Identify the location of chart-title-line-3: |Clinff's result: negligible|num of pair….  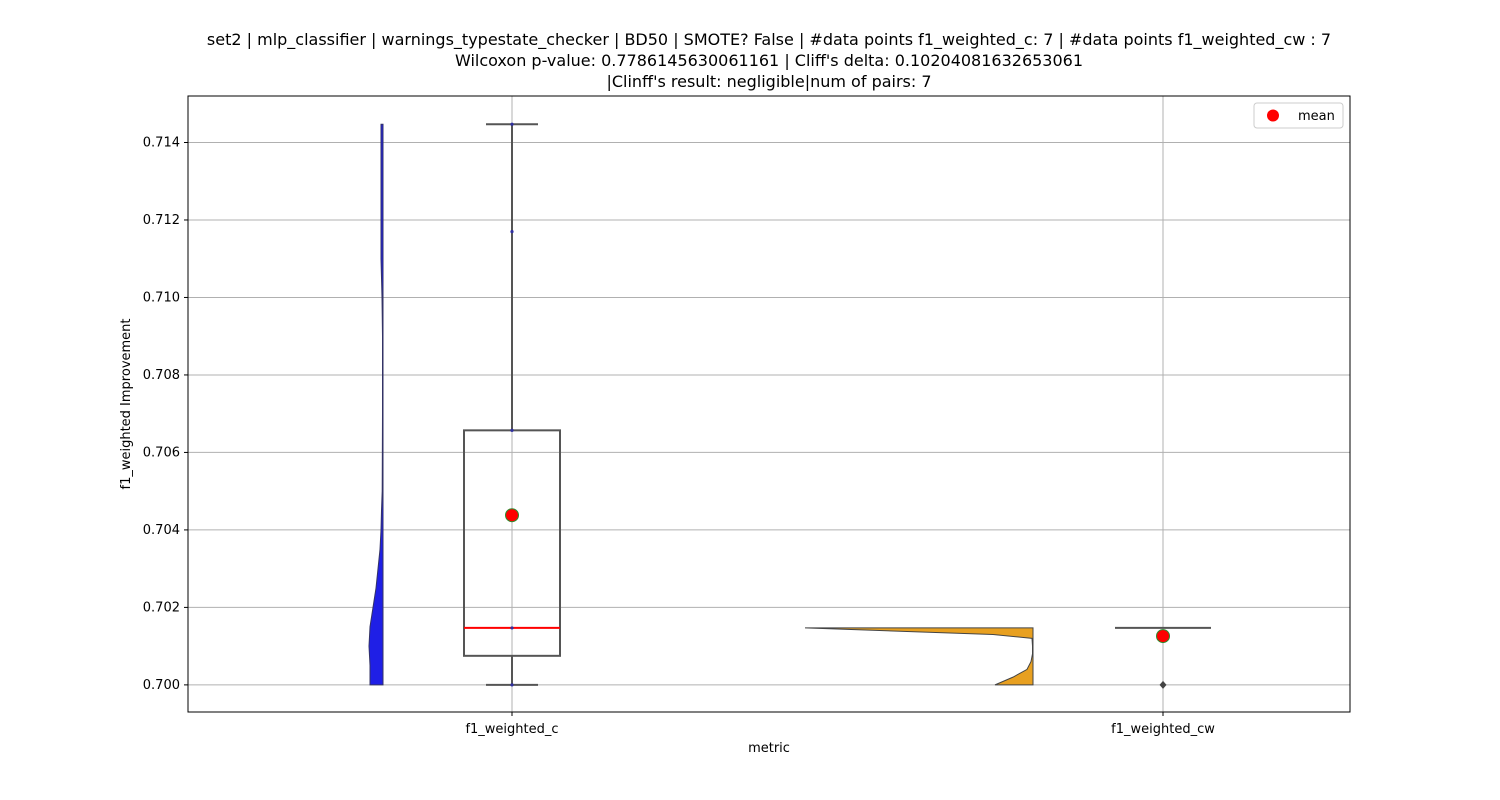
(769, 81).